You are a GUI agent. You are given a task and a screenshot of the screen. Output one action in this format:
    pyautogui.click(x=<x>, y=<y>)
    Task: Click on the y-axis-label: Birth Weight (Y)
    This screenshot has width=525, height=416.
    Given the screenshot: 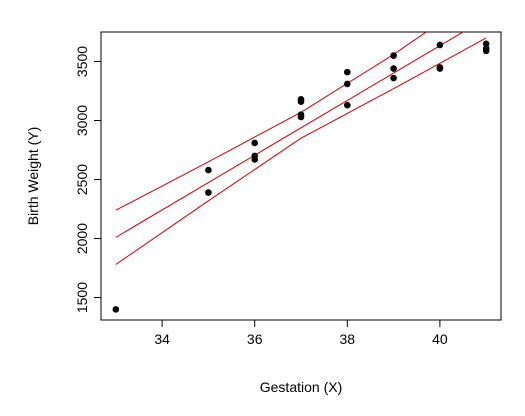 What is the action you would take?
    pyautogui.click(x=33, y=176)
    